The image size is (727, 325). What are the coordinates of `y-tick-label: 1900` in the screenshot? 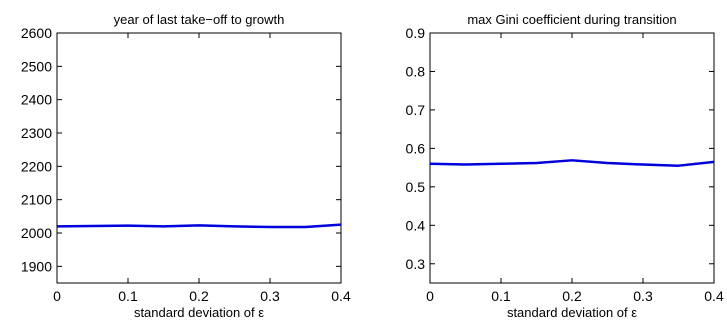 It's located at (36, 266).